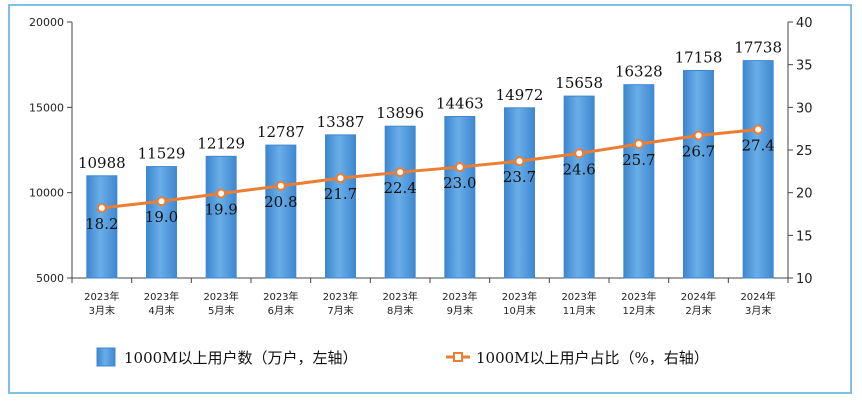 The image size is (862, 402). I want to click on right-tick-label: 40, so click(804, 23).